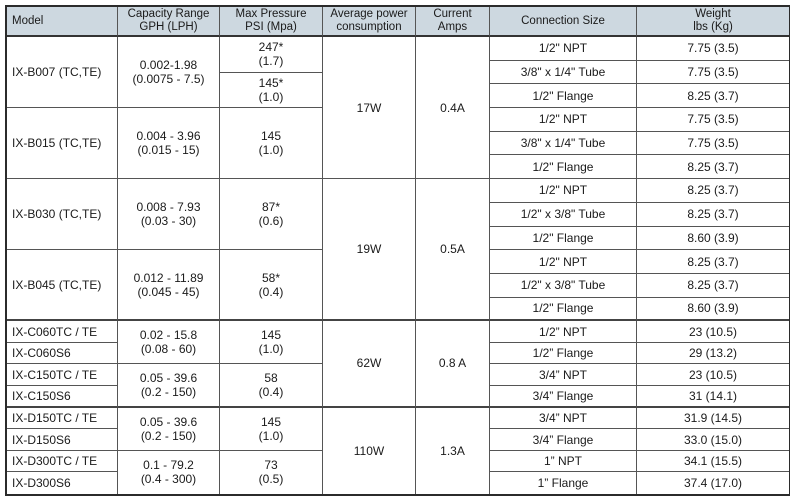 This screenshot has height=496, width=790. I want to click on model-cell: IX-D300TC / TE, so click(62, 461).